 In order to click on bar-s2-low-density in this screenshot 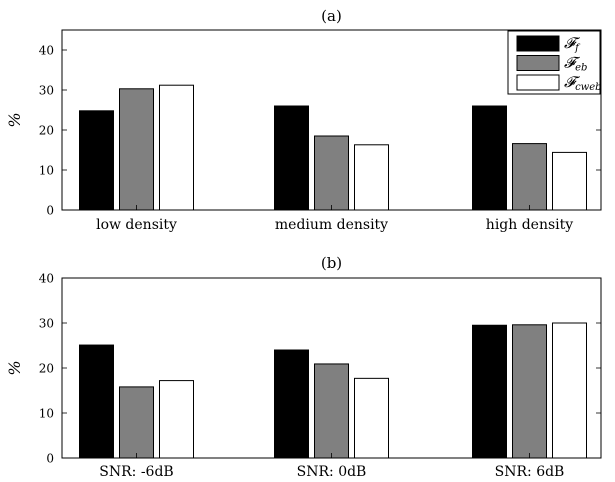, I will do `click(136, 149)`.